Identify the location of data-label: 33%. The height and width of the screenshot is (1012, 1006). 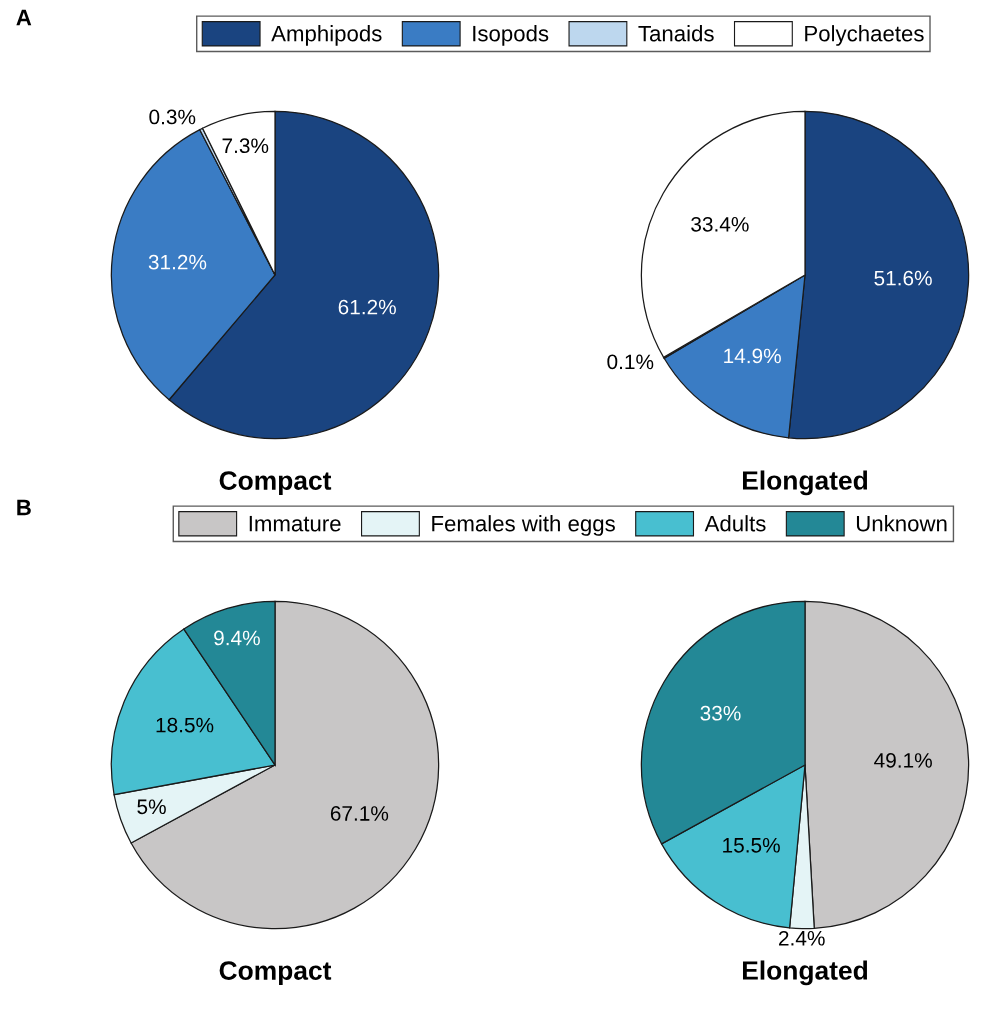
(720, 713).